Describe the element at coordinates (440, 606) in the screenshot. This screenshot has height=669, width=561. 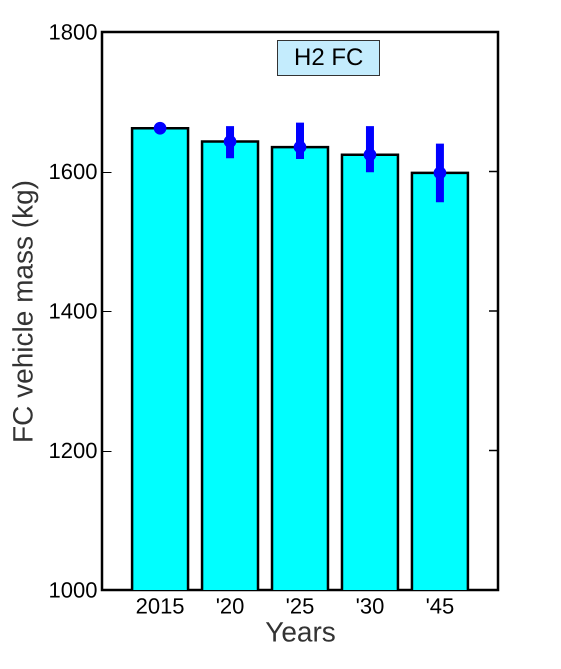
I see `x-tick-label: '45` at that location.